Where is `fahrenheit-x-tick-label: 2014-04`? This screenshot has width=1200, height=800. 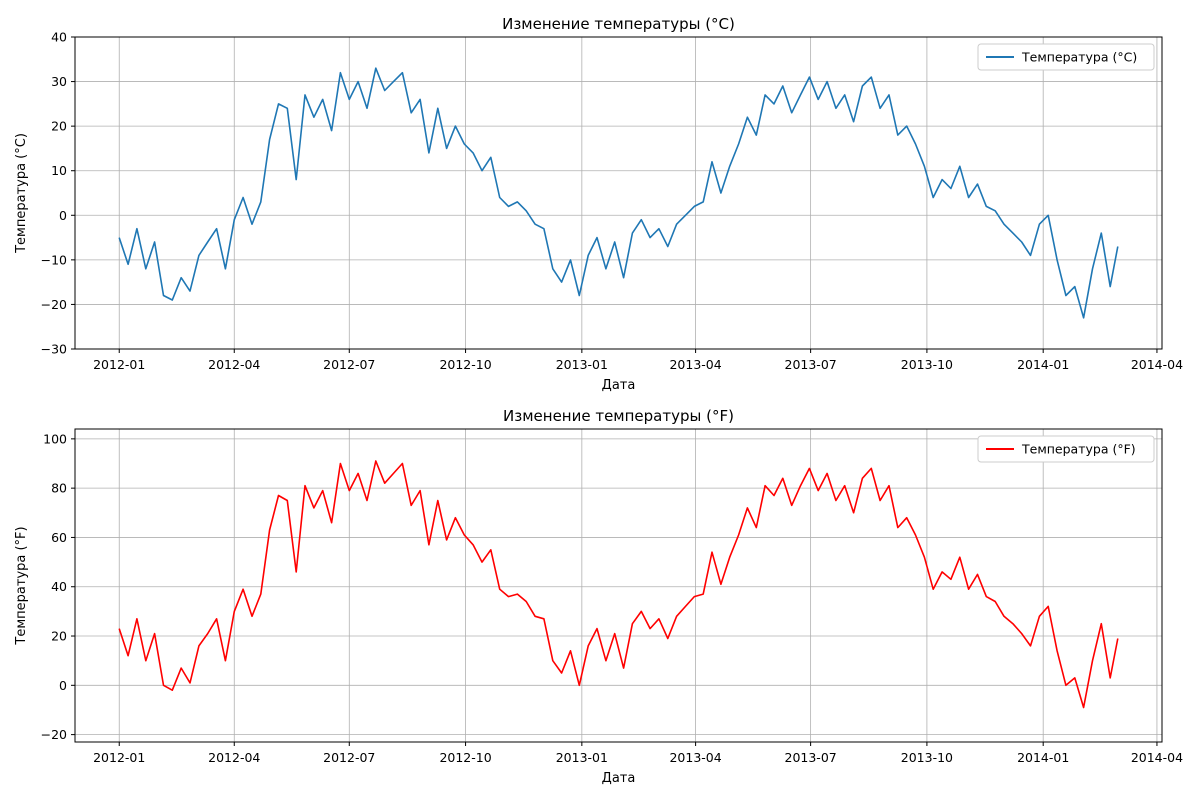
fahrenheit-x-tick-label: 2014-04 is located at coordinates (1157, 757).